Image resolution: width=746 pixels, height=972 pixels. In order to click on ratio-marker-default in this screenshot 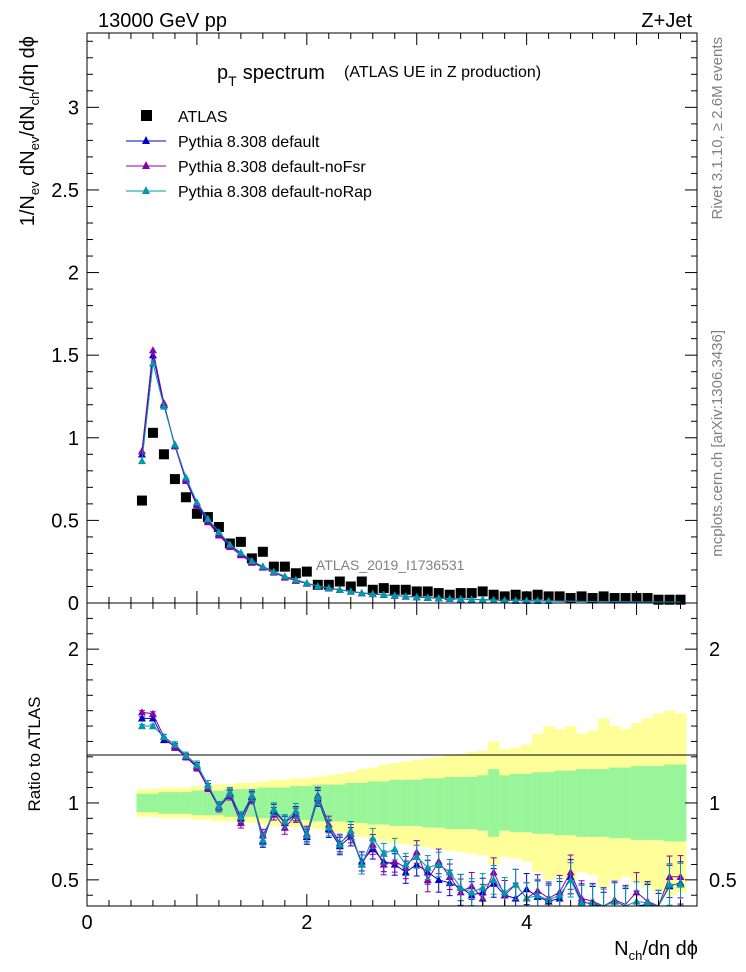, I will do `click(152, 718)`.